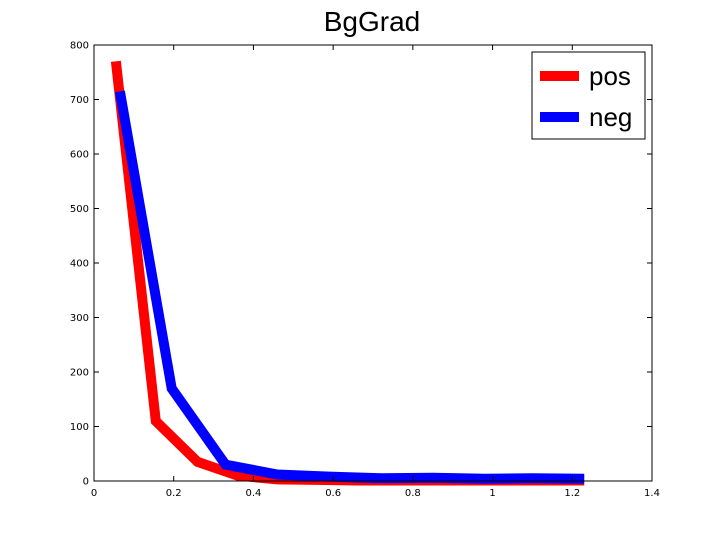 The width and height of the screenshot is (720, 540). What do you see at coordinates (492, 493) in the screenshot?
I see `x-tick-label: 1` at bounding box center [492, 493].